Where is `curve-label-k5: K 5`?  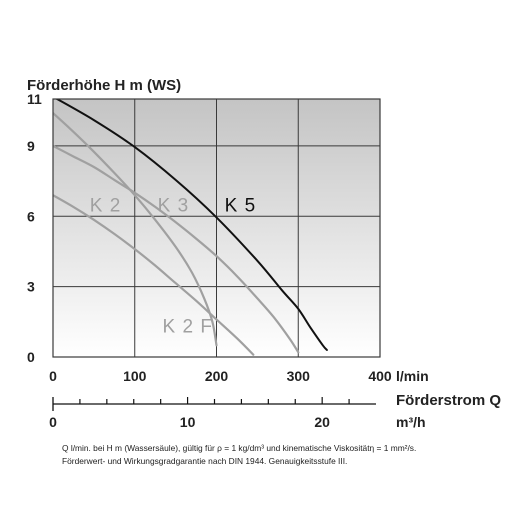 curve-label-k5: K 5 is located at coordinates (241, 206).